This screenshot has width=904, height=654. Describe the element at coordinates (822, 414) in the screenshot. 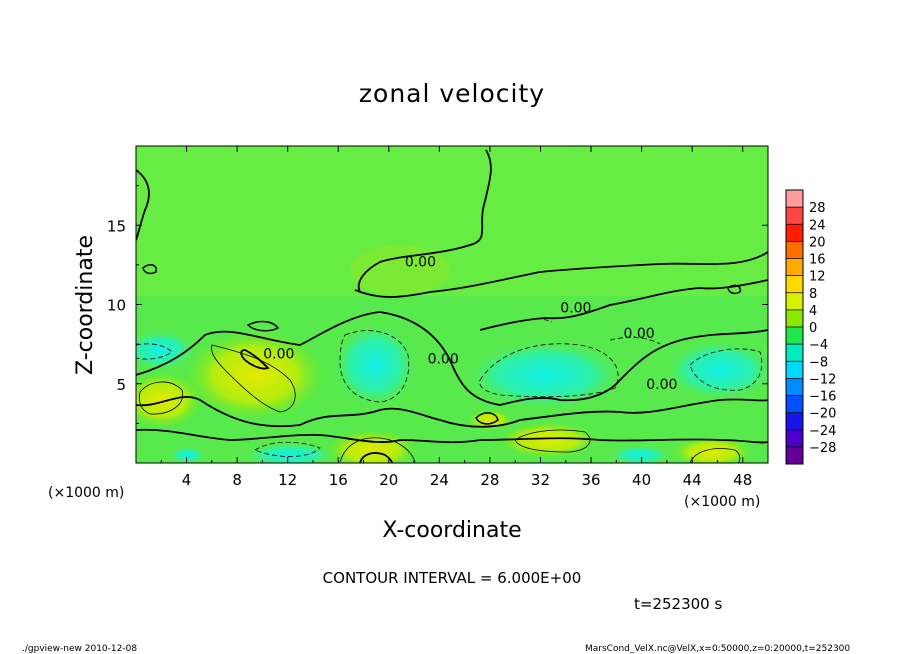

I see `colorbar-label: −20` at that location.